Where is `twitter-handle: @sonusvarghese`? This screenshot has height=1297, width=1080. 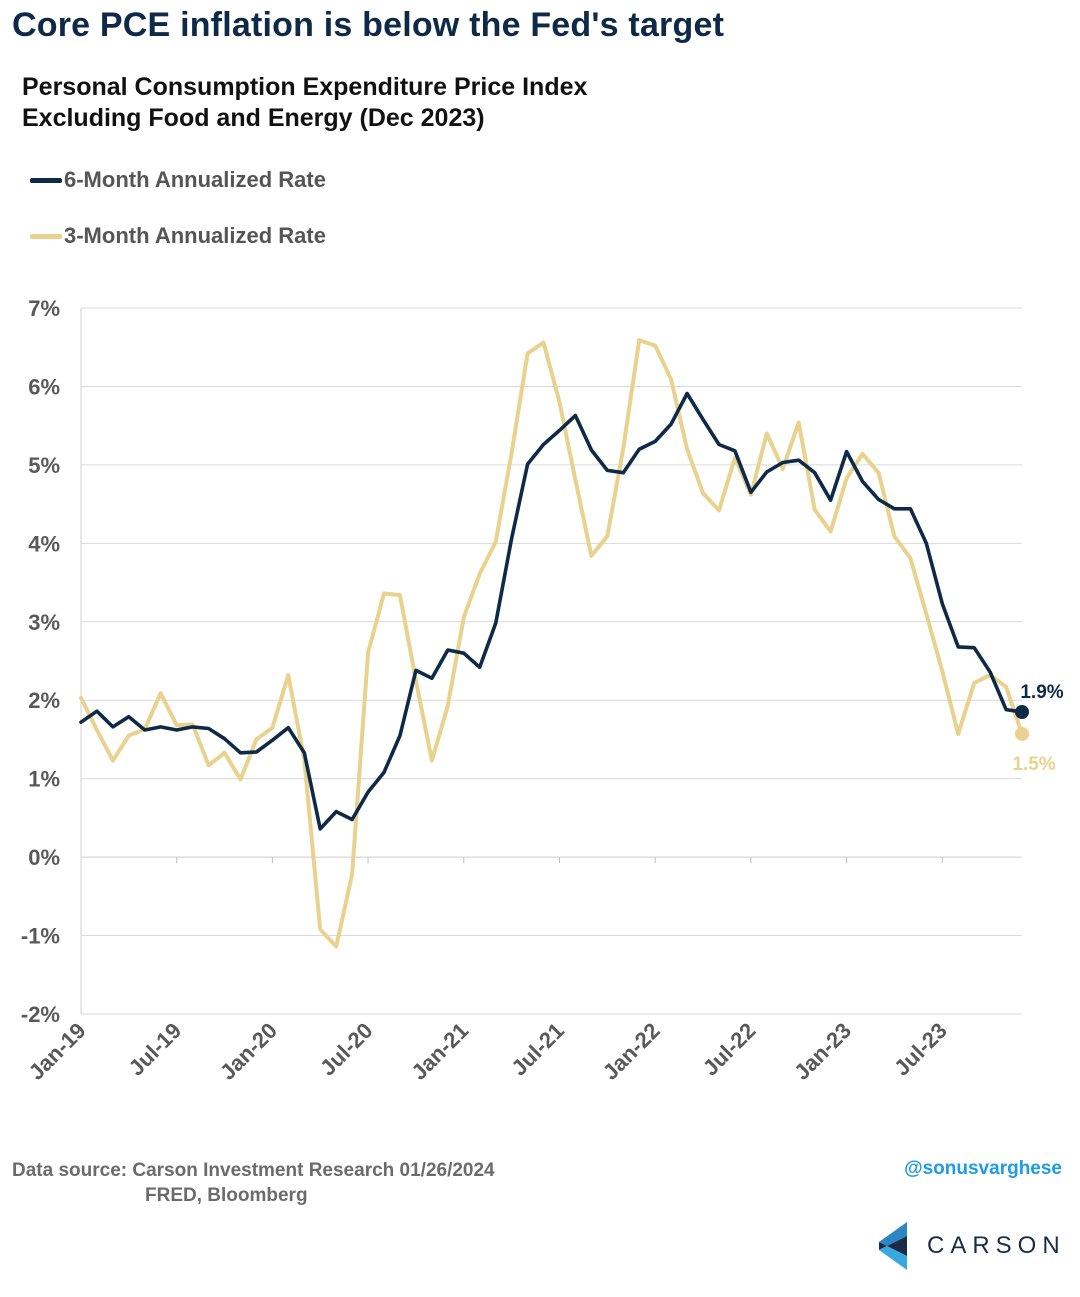 twitter-handle: @sonusvarghese is located at coordinates (983, 1168).